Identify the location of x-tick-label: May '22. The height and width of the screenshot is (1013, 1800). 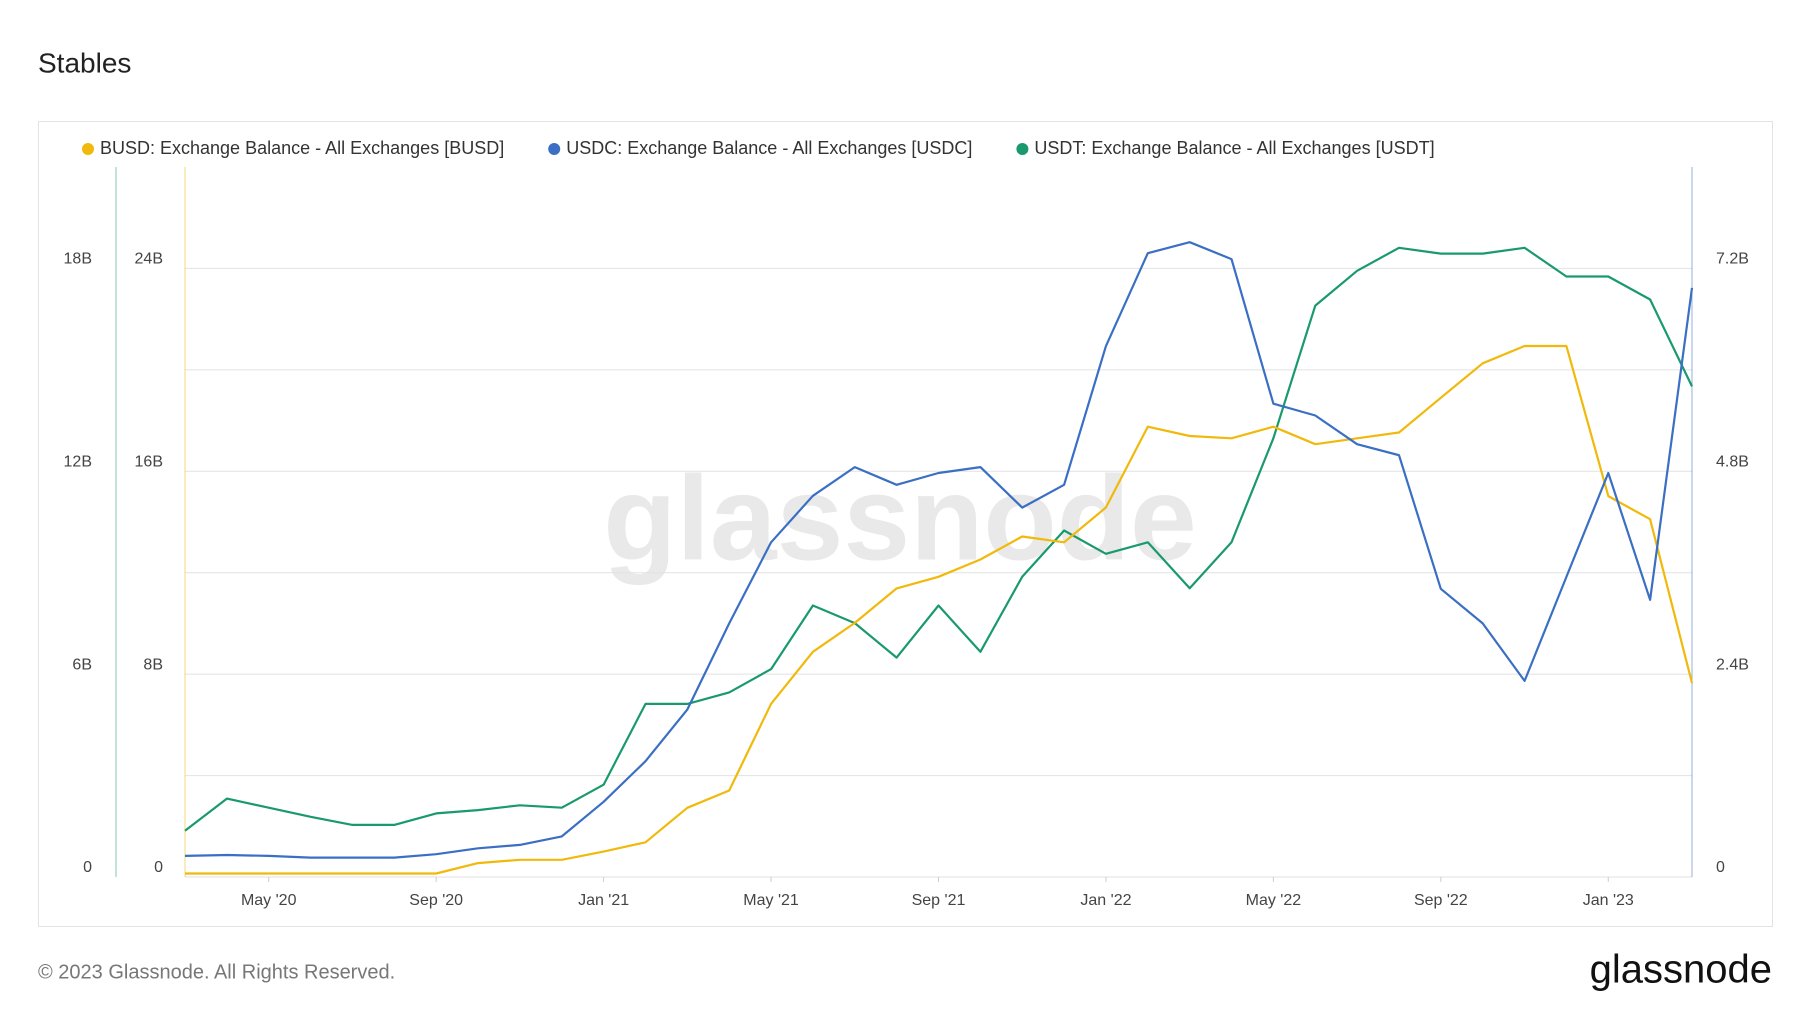
(1274, 900).